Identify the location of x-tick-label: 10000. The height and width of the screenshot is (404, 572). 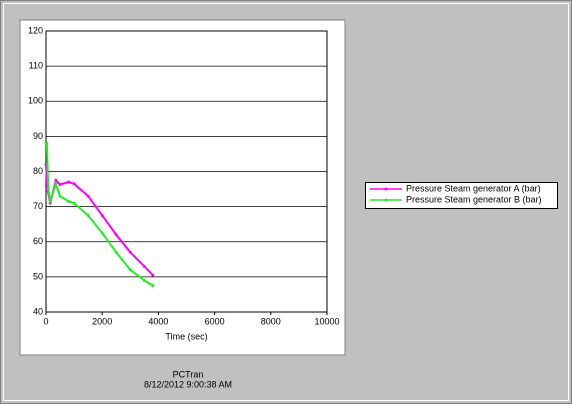
(326, 321).